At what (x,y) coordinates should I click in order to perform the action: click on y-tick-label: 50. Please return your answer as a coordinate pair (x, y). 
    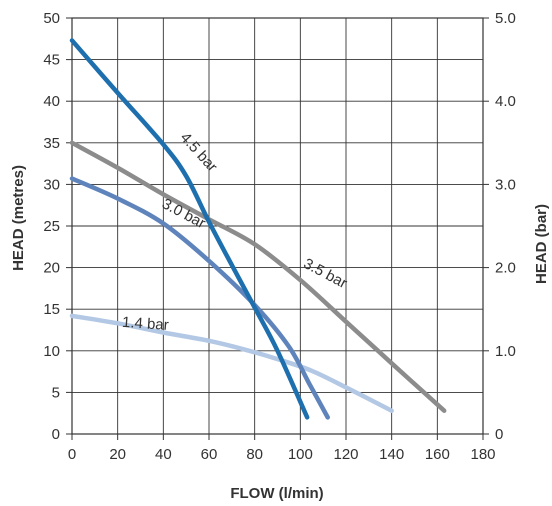
    Looking at the image, I should click on (51, 18).